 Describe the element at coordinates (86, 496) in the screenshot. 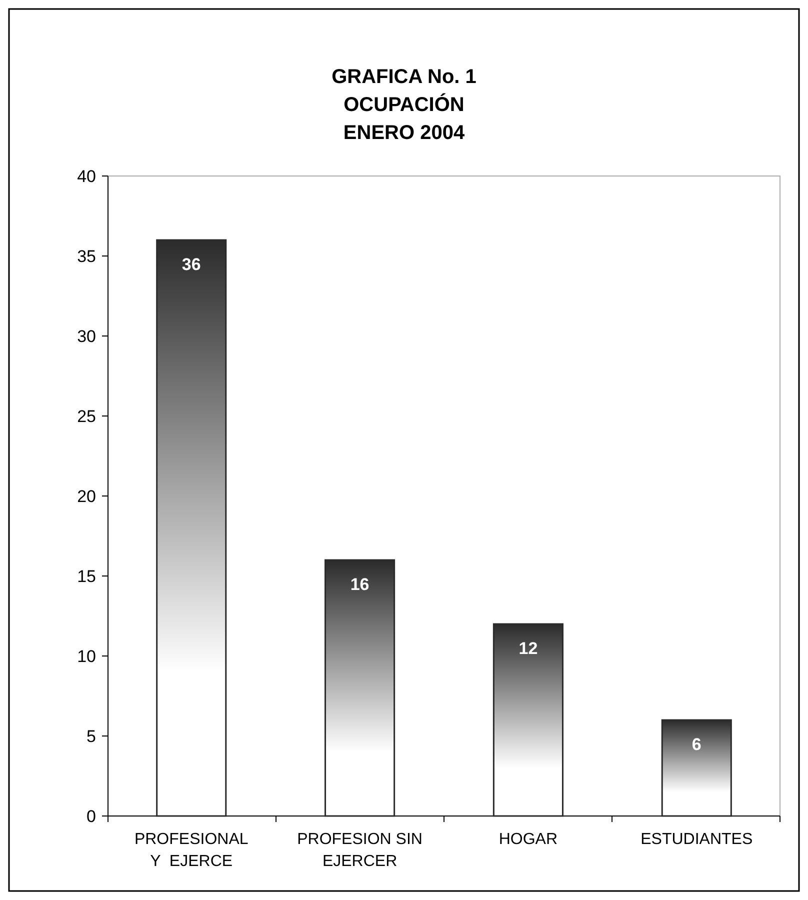

I see `y-tick-label: 20` at that location.